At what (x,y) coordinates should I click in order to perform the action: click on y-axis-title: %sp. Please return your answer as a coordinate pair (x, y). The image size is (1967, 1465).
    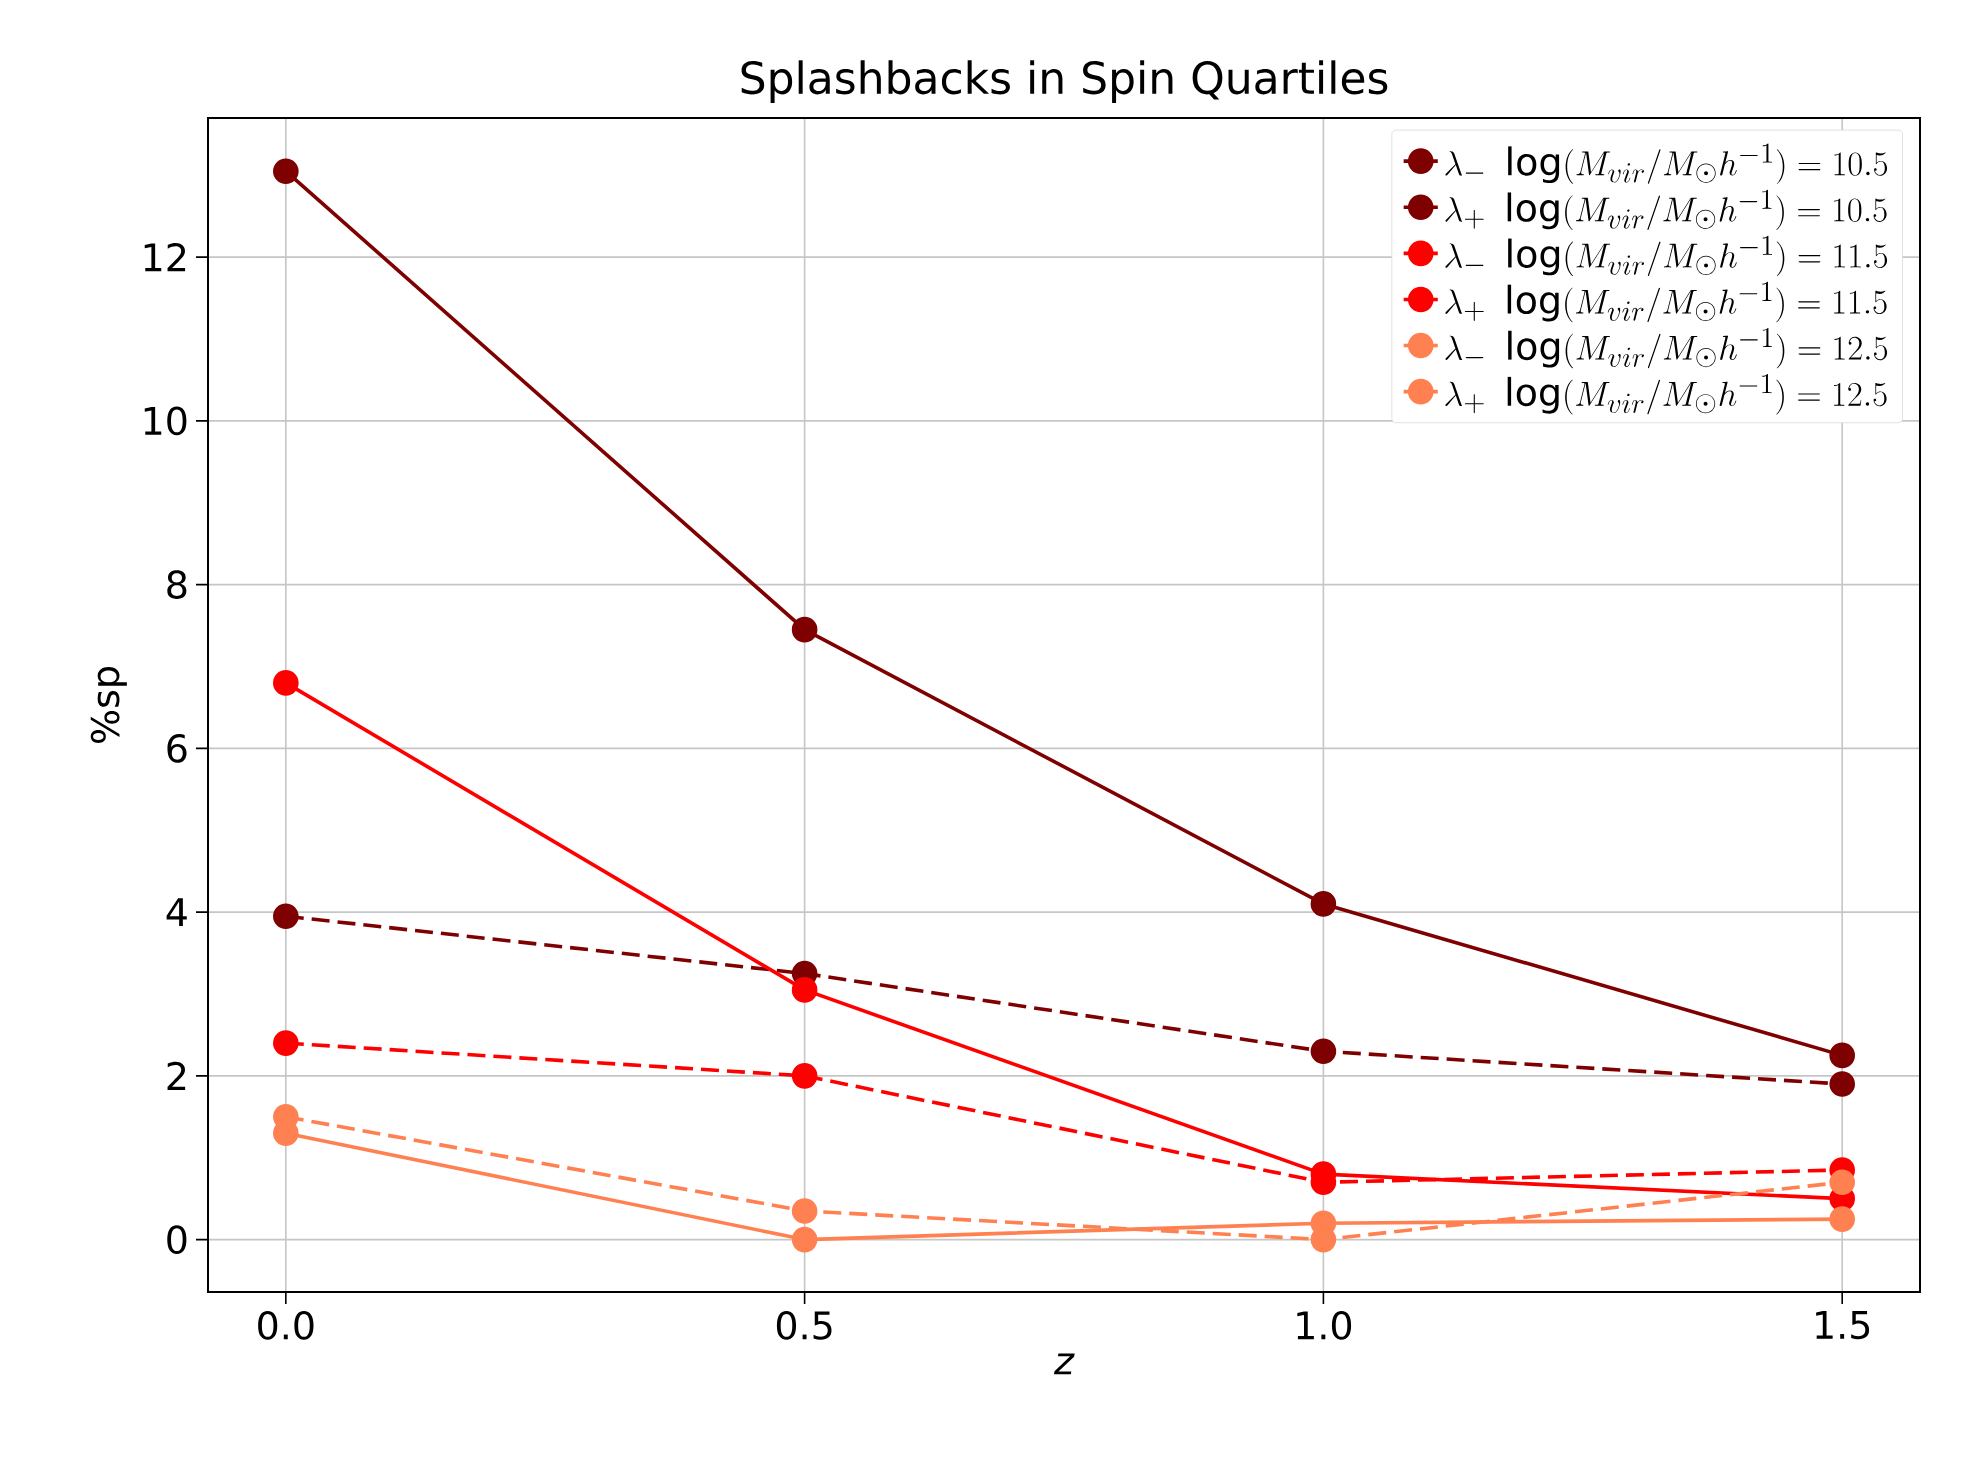
    Looking at the image, I should click on (108, 705).